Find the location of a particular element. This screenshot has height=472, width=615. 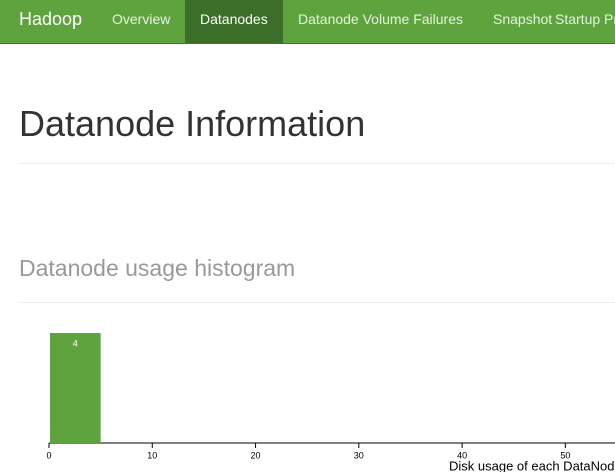

x-tick-label: 30 is located at coordinates (359, 455).